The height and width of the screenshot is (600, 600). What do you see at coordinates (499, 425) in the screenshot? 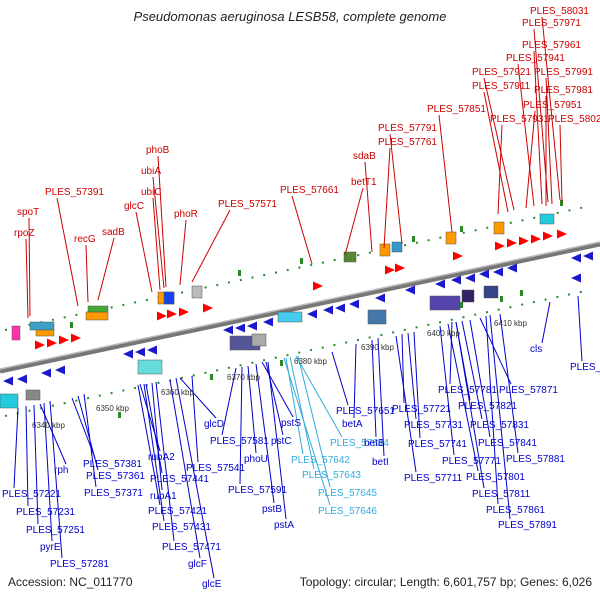
I see `gene-label-lower: PLES_57831` at bounding box center [499, 425].